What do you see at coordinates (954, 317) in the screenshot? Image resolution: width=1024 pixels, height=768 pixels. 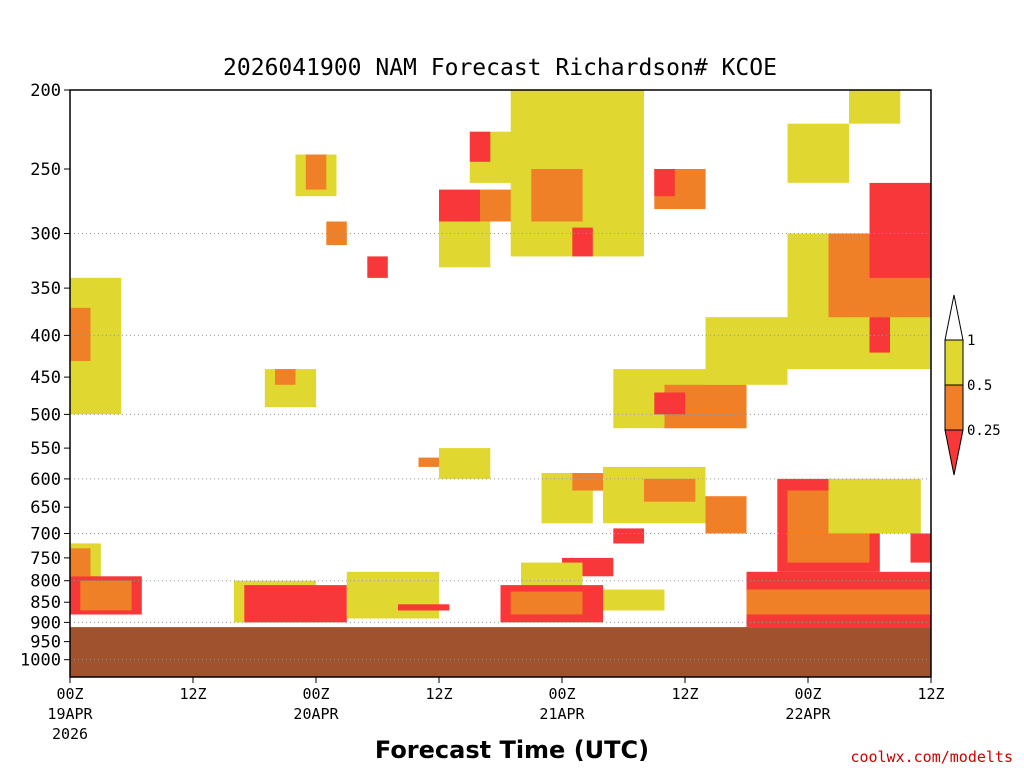 I see `legend-swatch-gt1` at bounding box center [954, 317].